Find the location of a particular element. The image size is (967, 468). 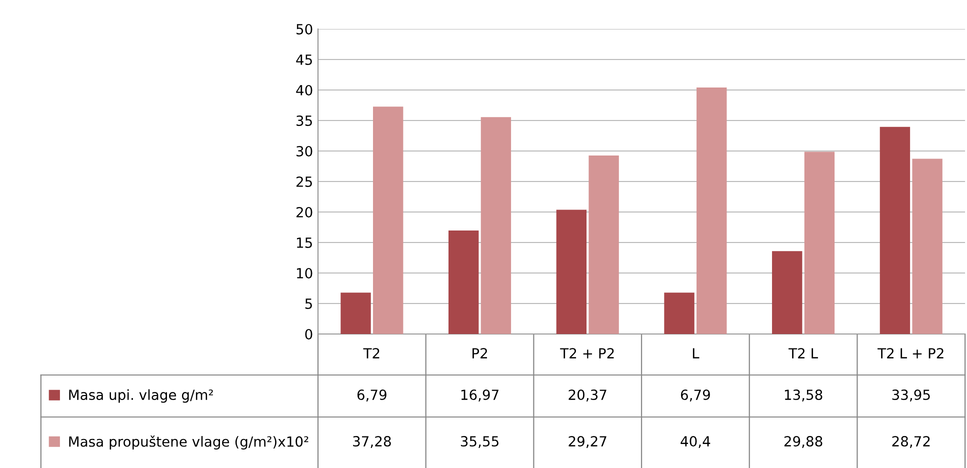

y-tick-label: 35 is located at coordinates (304, 120).